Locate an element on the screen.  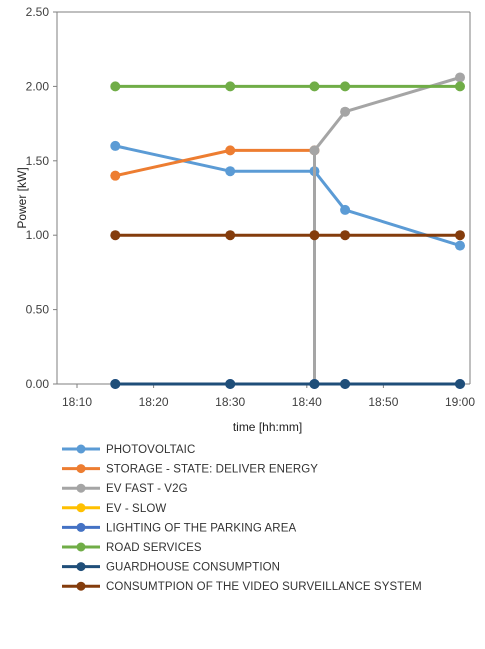
legend-item: EV - SLOW is located at coordinates (114, 509).